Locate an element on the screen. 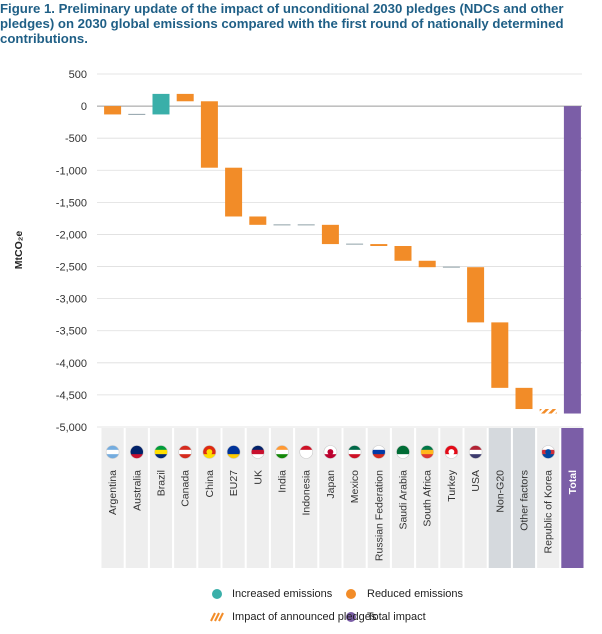 Image resolution: width=602 pixels, height=634 pixels. x-tick-label: Australia is located at coordinates (137, 490).